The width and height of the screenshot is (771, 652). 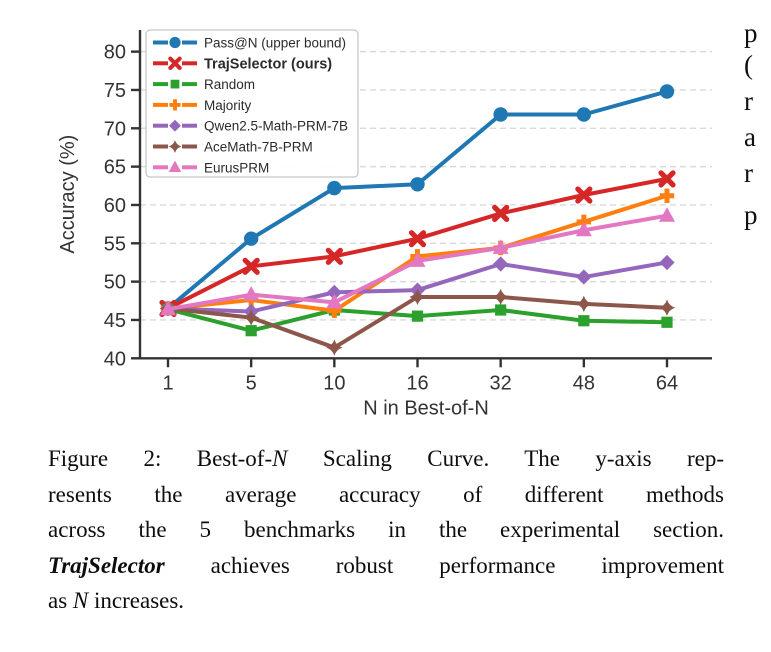 I want to click on legend-label: Qwen2.5-Math-PRM-7B, so click(x=276, y=126).